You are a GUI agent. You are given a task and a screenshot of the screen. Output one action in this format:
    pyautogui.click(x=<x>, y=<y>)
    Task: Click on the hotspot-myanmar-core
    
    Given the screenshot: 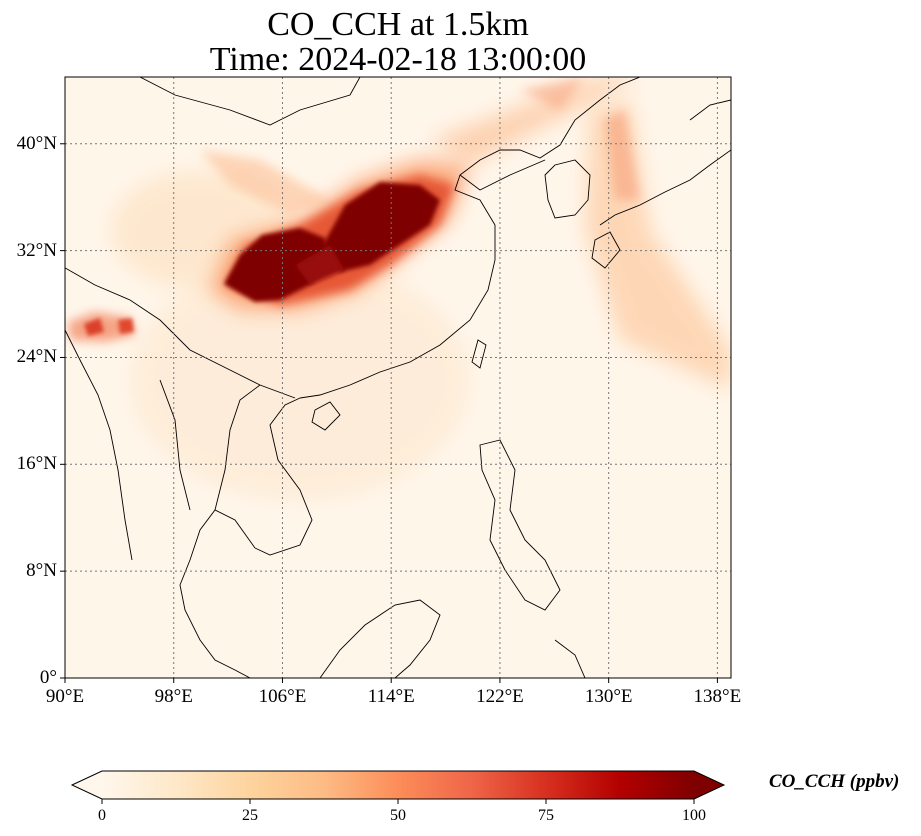 What is the action you would take?
    pyautogui.click(x=94, y=327)
    